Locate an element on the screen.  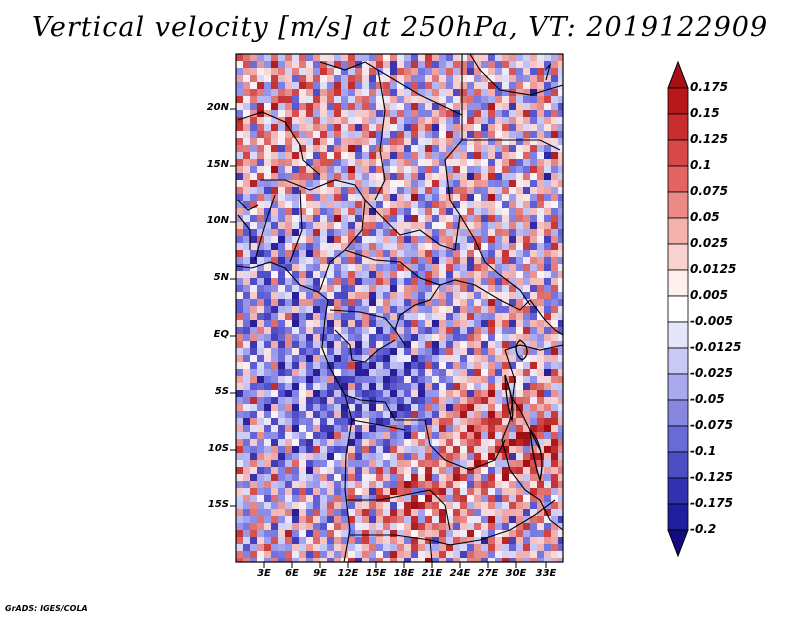
colorbar-label: 0.005 is located at coordinates (709, 295).